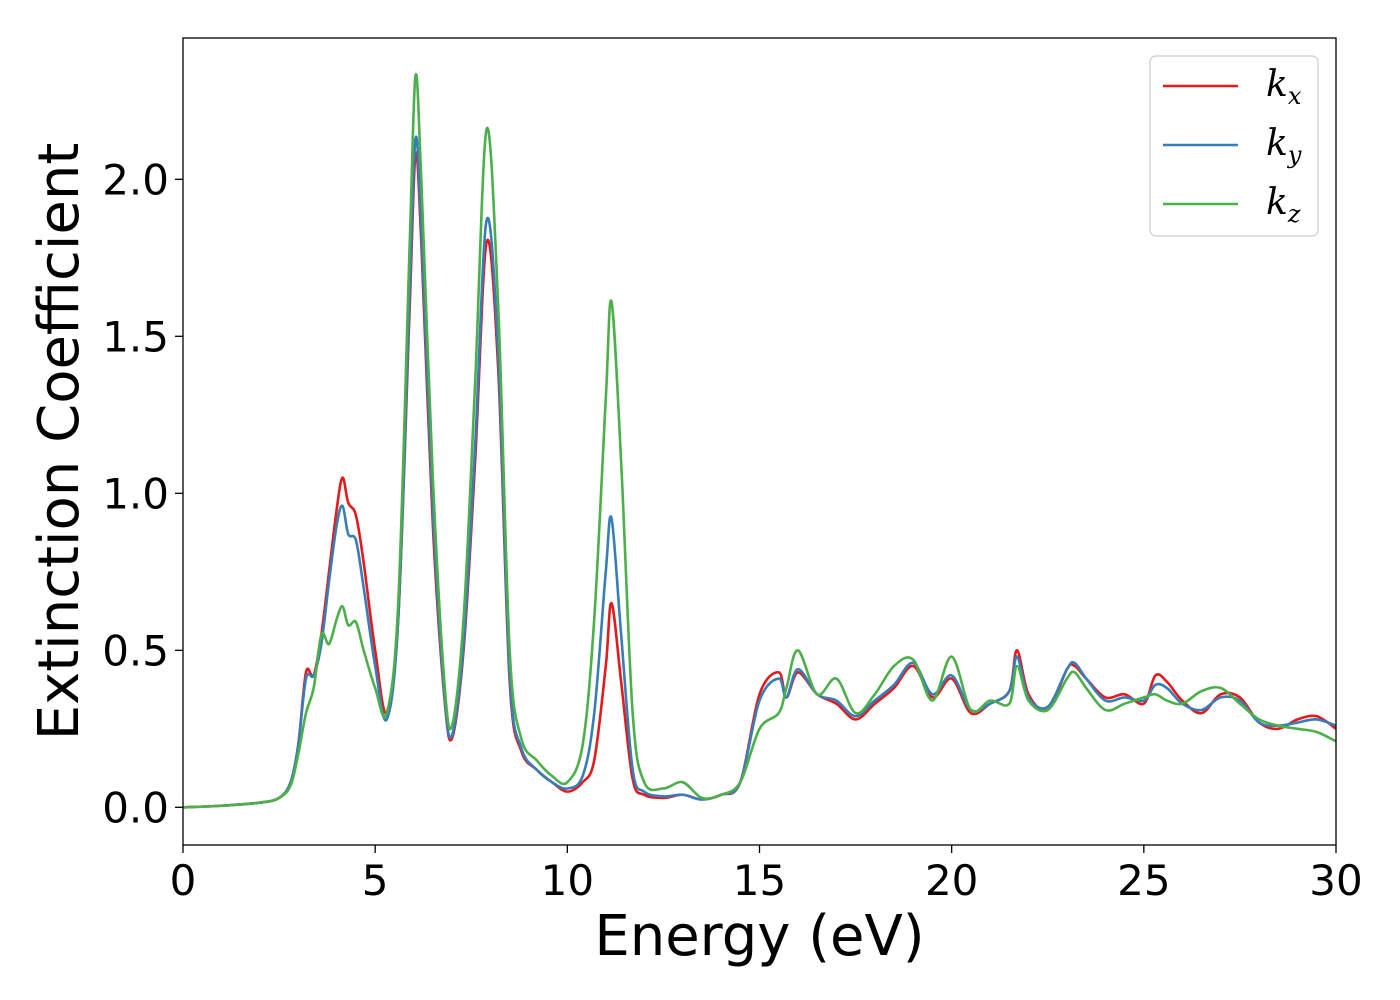  Describe the element at coordinates (1284, 87) in the screenshot. I see `legend-label-x: kx` at that location.